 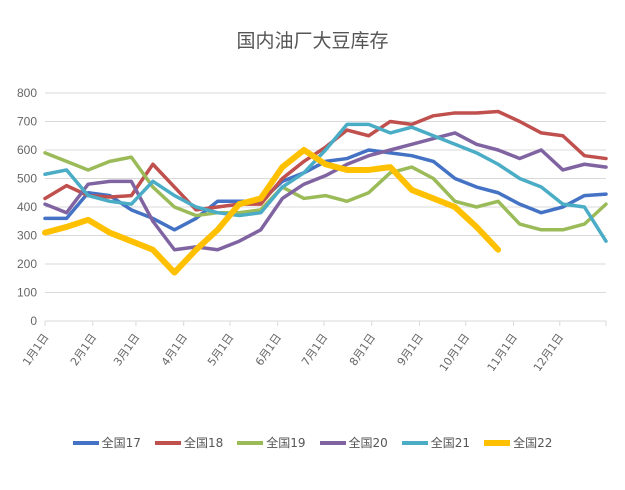 I want to click on y-tick-label: 200, so click(x=27, y=264).